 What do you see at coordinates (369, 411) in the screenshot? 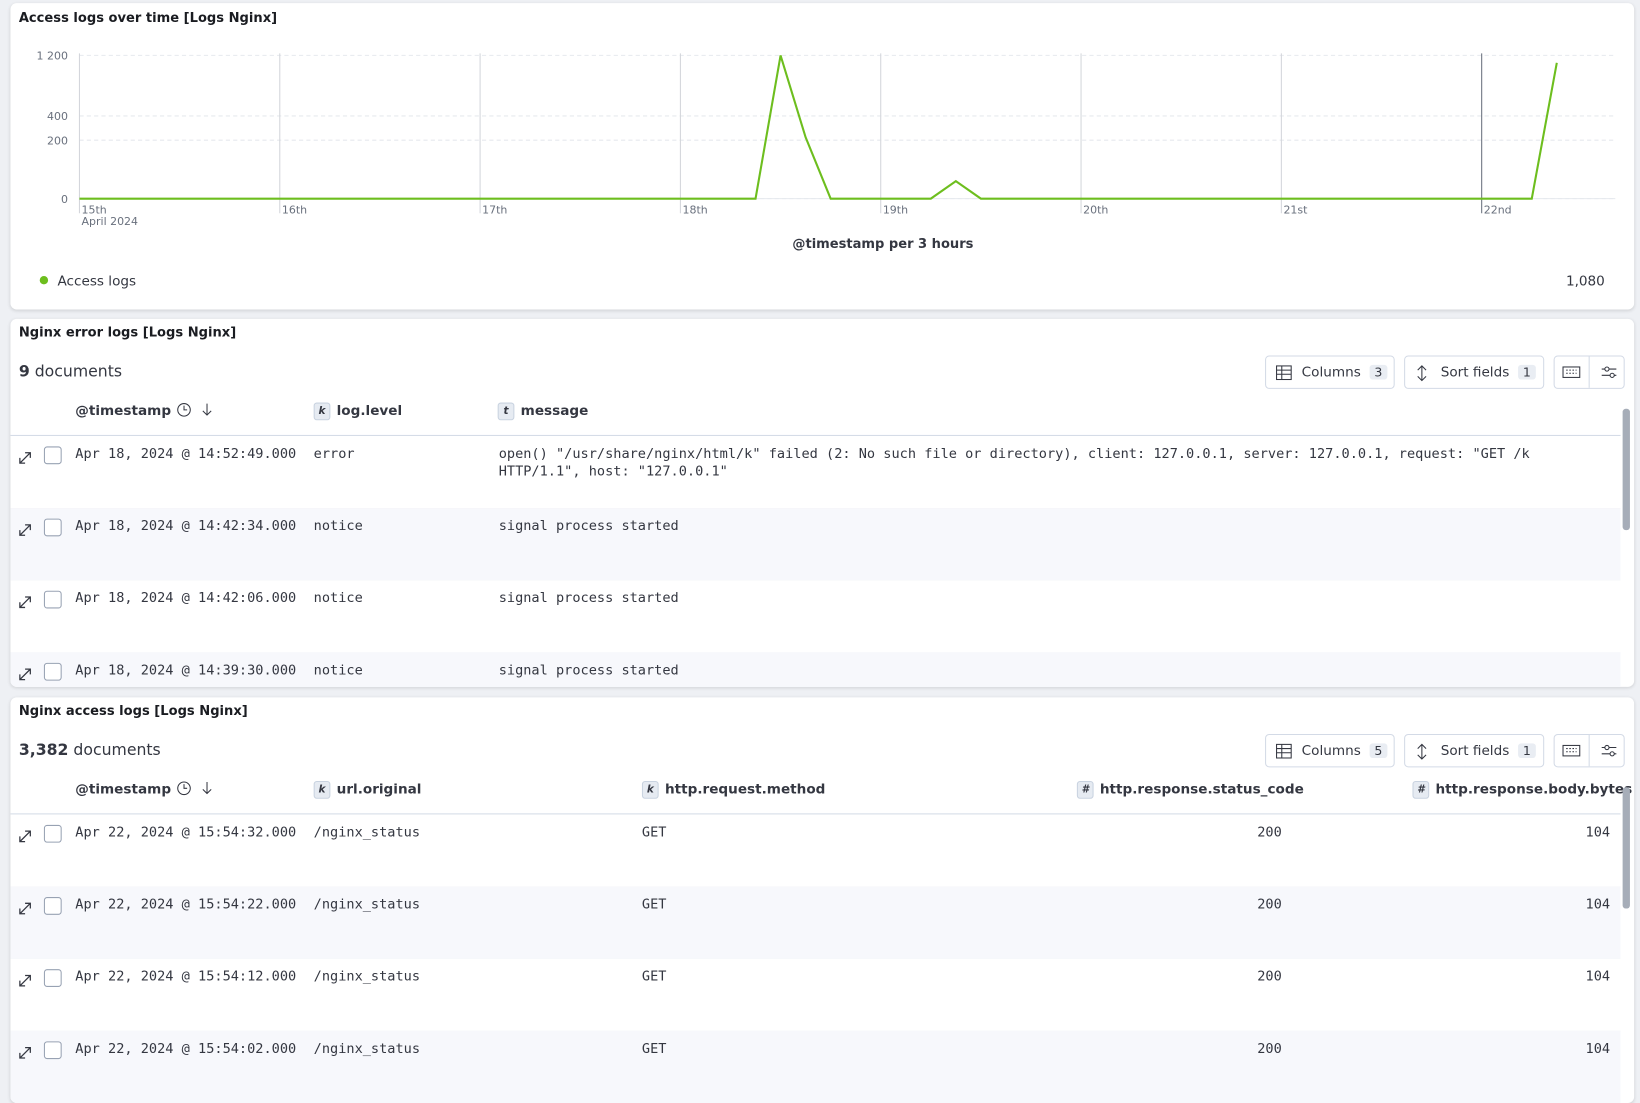
I see `header-name: log.level` at bounding box center [369, 411].